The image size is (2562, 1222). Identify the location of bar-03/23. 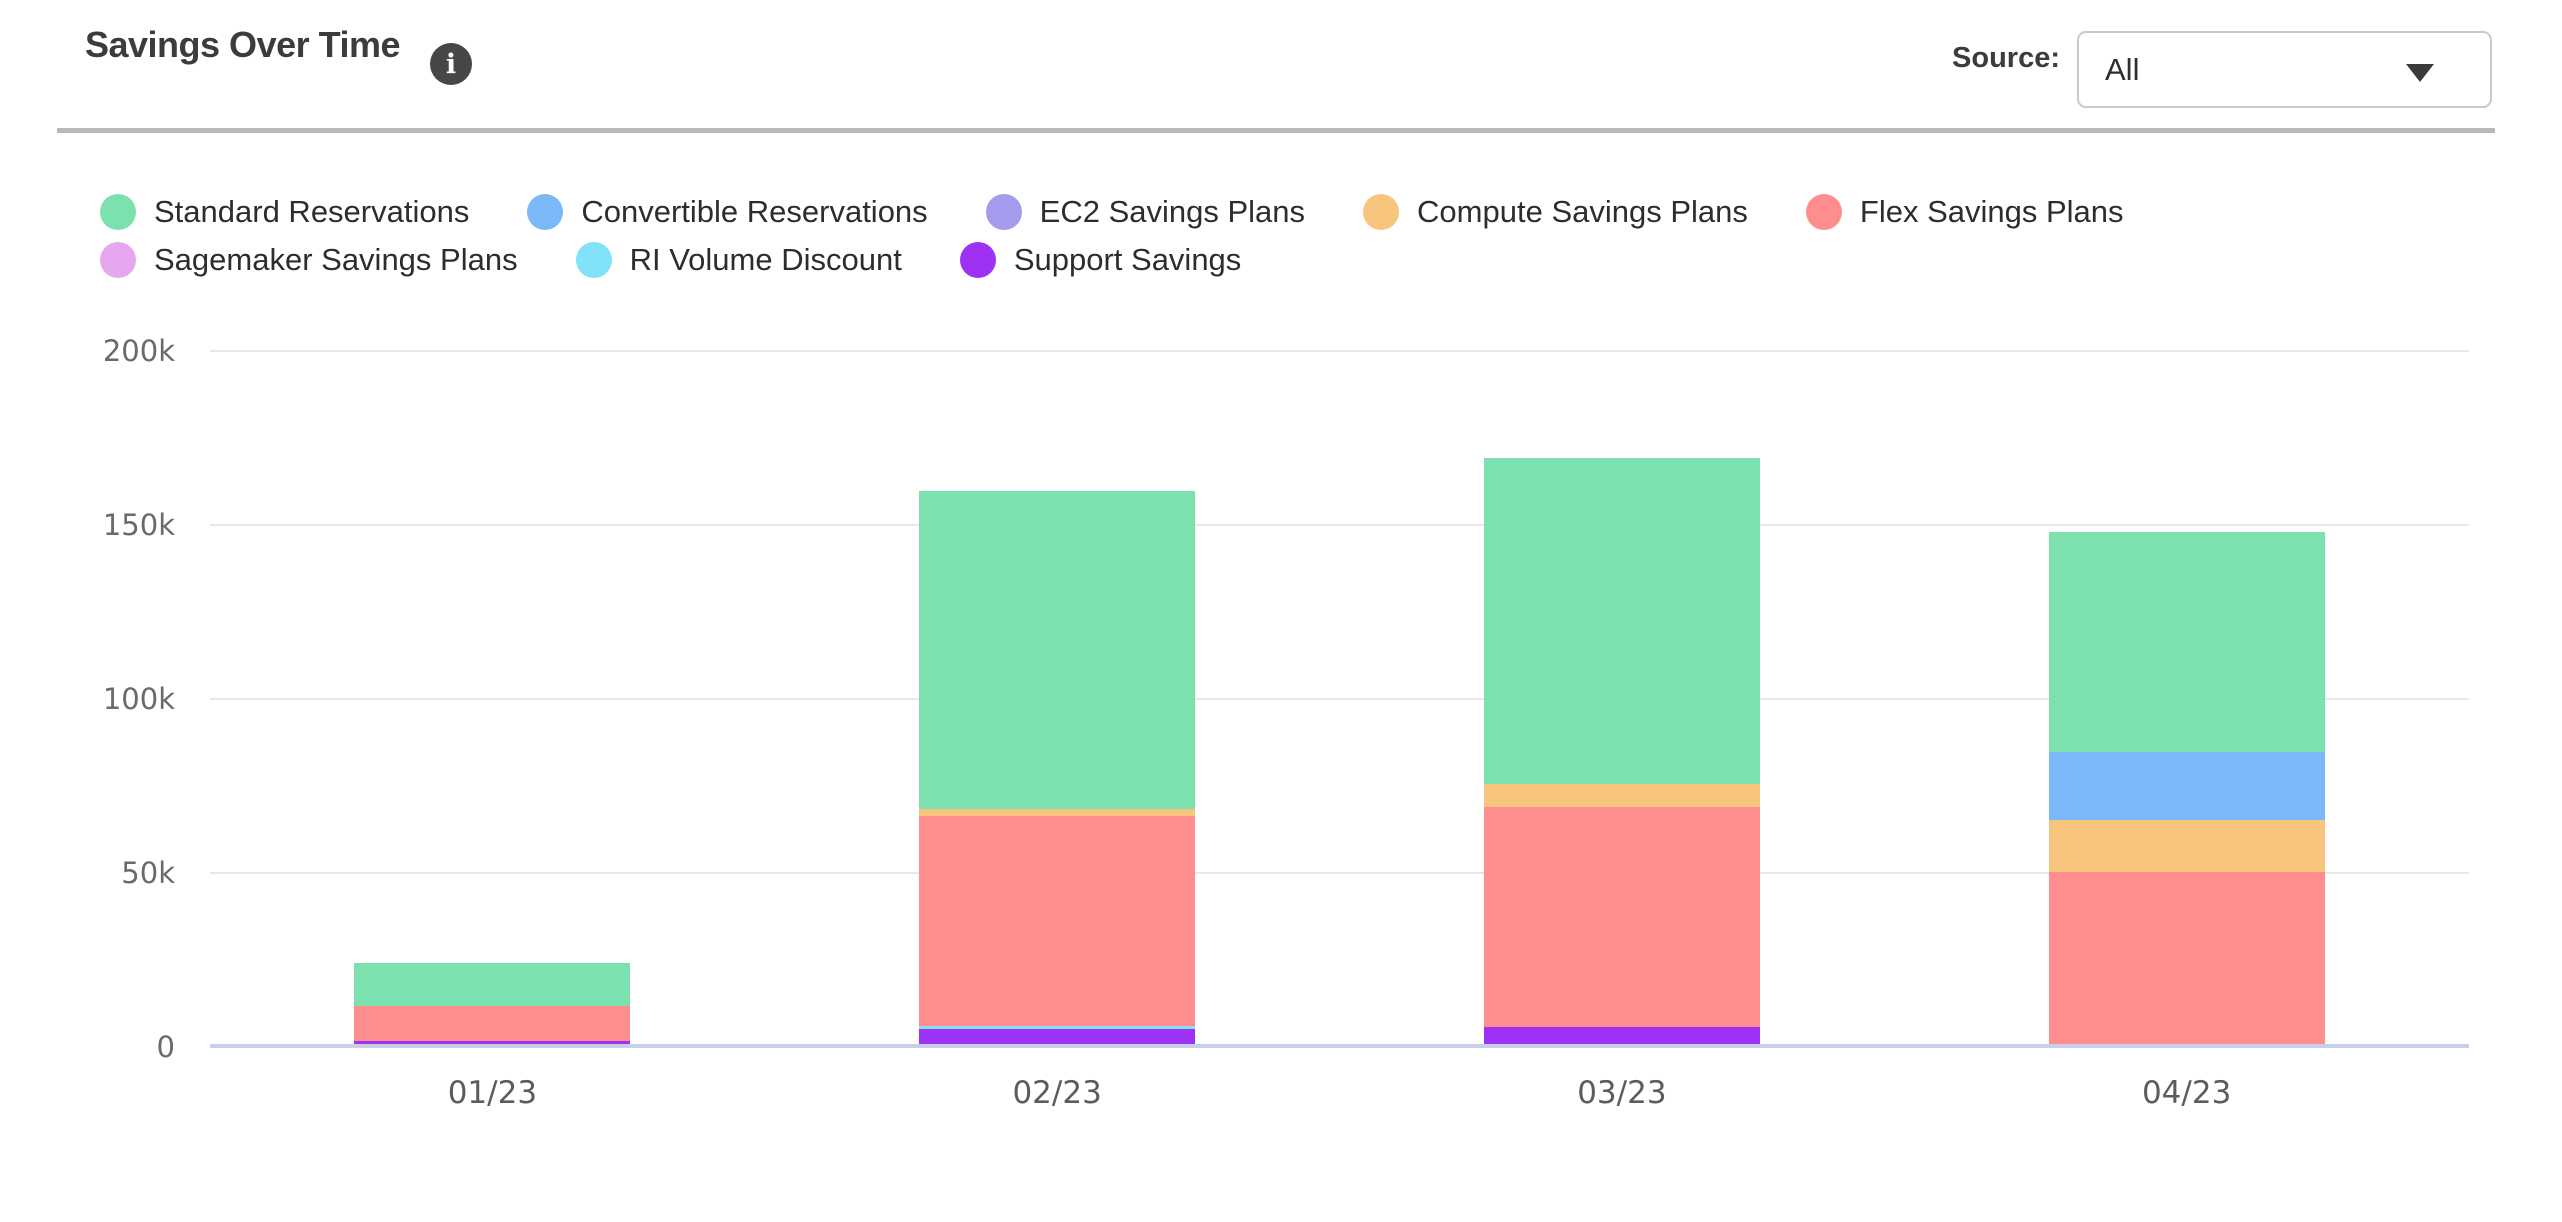
(1621, 751).